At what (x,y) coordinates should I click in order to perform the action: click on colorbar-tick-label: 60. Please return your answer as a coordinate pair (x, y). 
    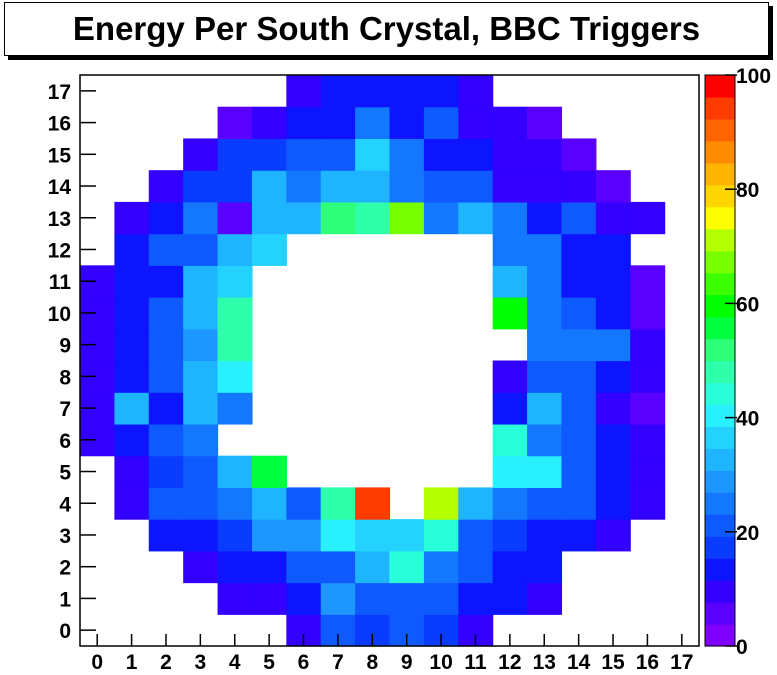
    Looking at the image, I should click on (747, 304).